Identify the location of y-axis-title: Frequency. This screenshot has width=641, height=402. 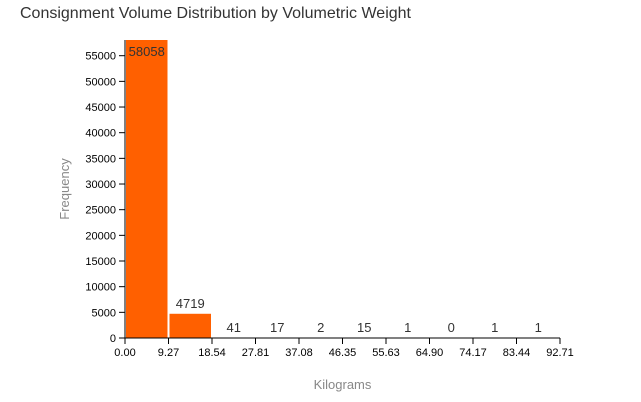
(64, 189).